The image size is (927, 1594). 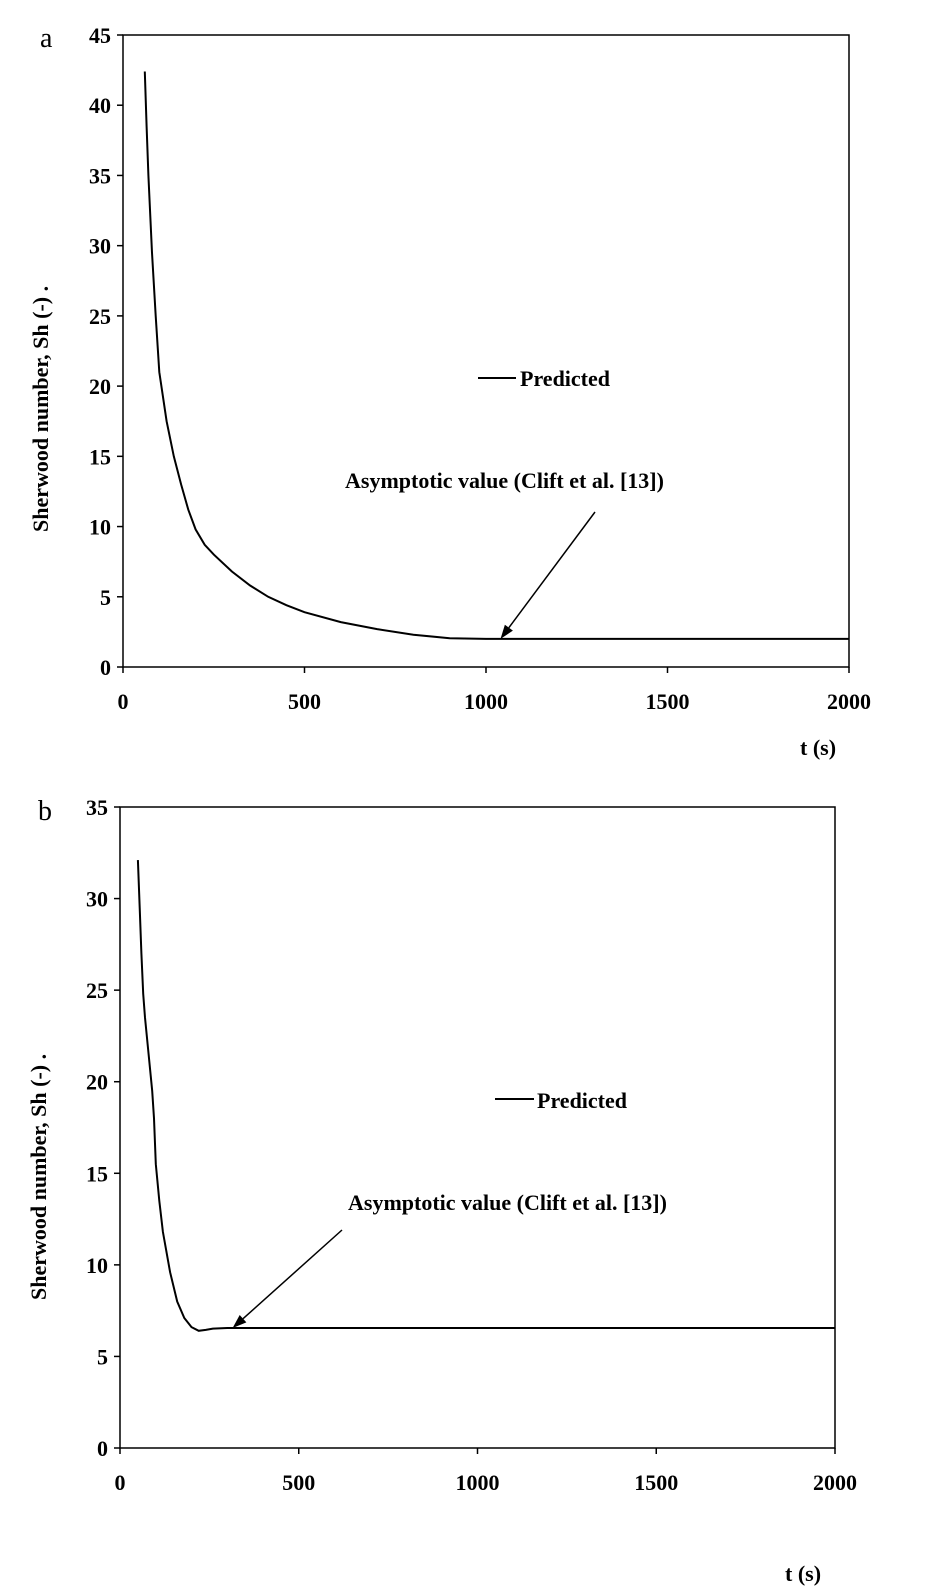 I want to click on annotation-text-b: Asymptotic value (Clift et al. [13]), so click(x=507, y=1202).